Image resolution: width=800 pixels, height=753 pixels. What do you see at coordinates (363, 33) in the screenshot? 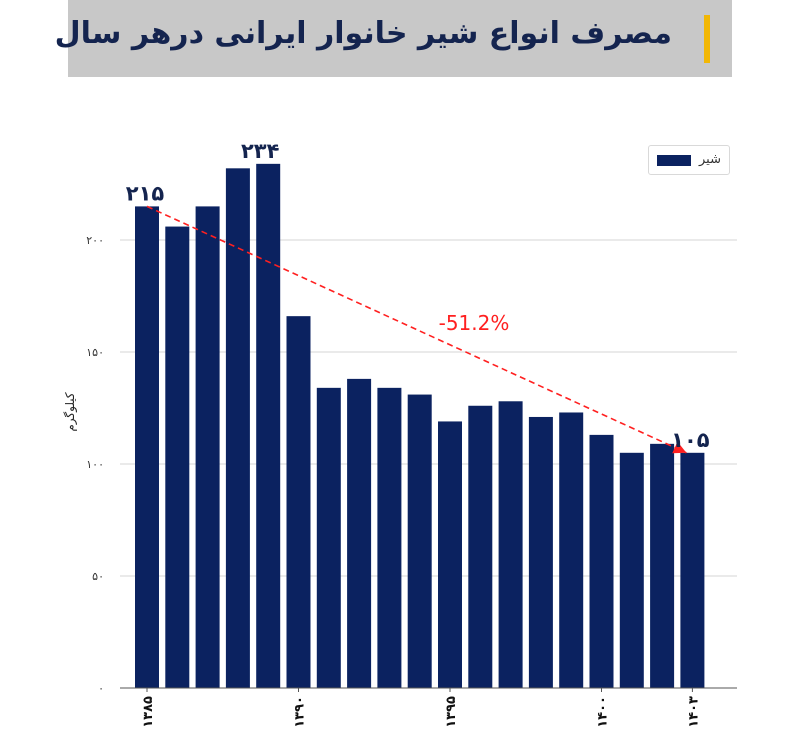
I see `chart-title: مصرف انواع شیر خانوار ایرانی درهر سال` at bounding box center [363, 33].